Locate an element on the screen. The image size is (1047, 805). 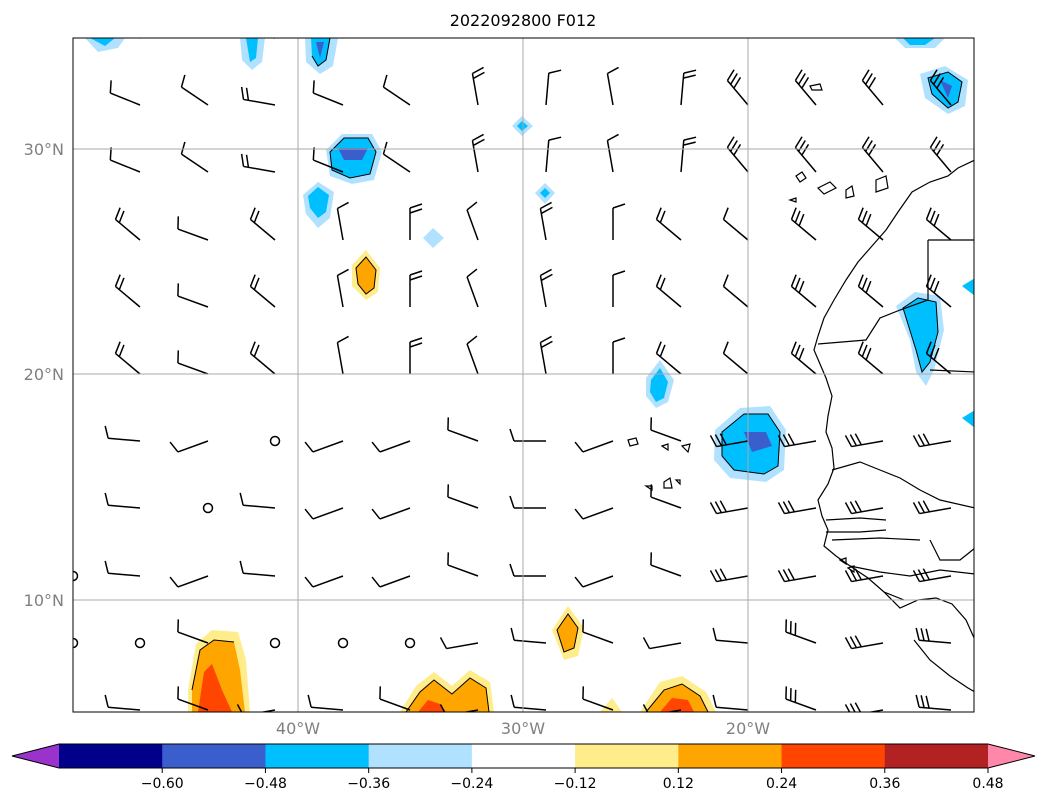
lat-label-30n: 30°N is located at coordinates (44, 149).